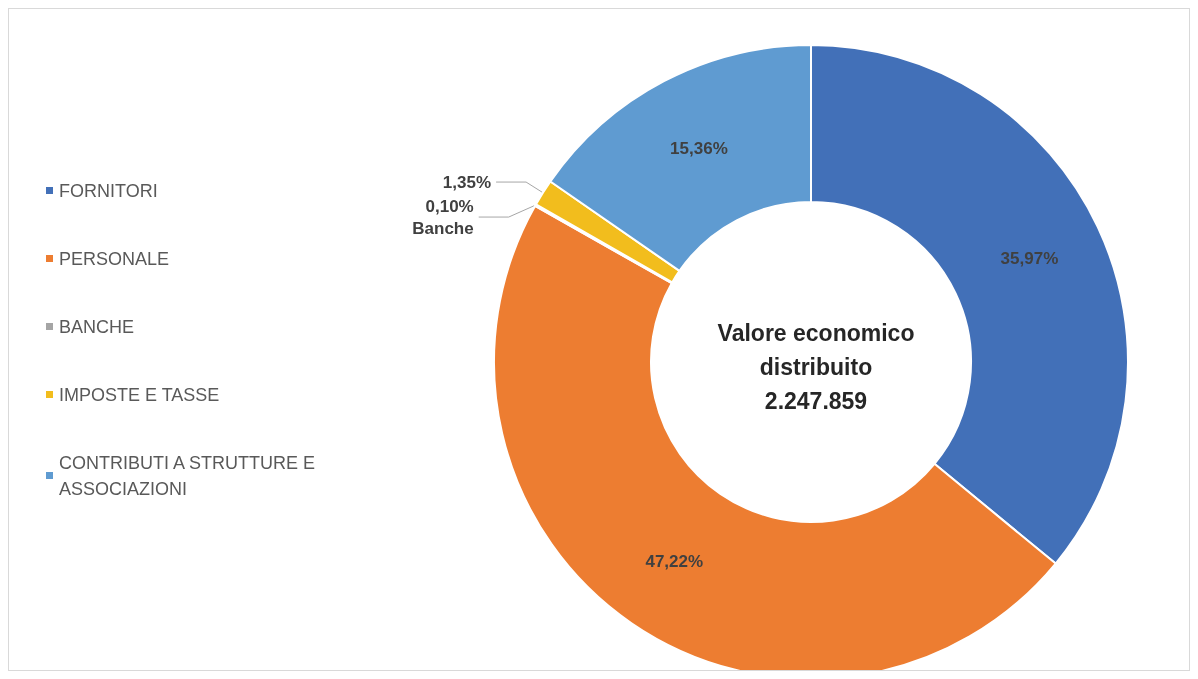 Image resolution: width=1198 pixels, height=679 pixels. Describe the element at coordinates (190, 475) in the screenshot. I see `legend-label: CONTRIBUTI A STRUTTURE E ASSOCIAZIONI` at that location.